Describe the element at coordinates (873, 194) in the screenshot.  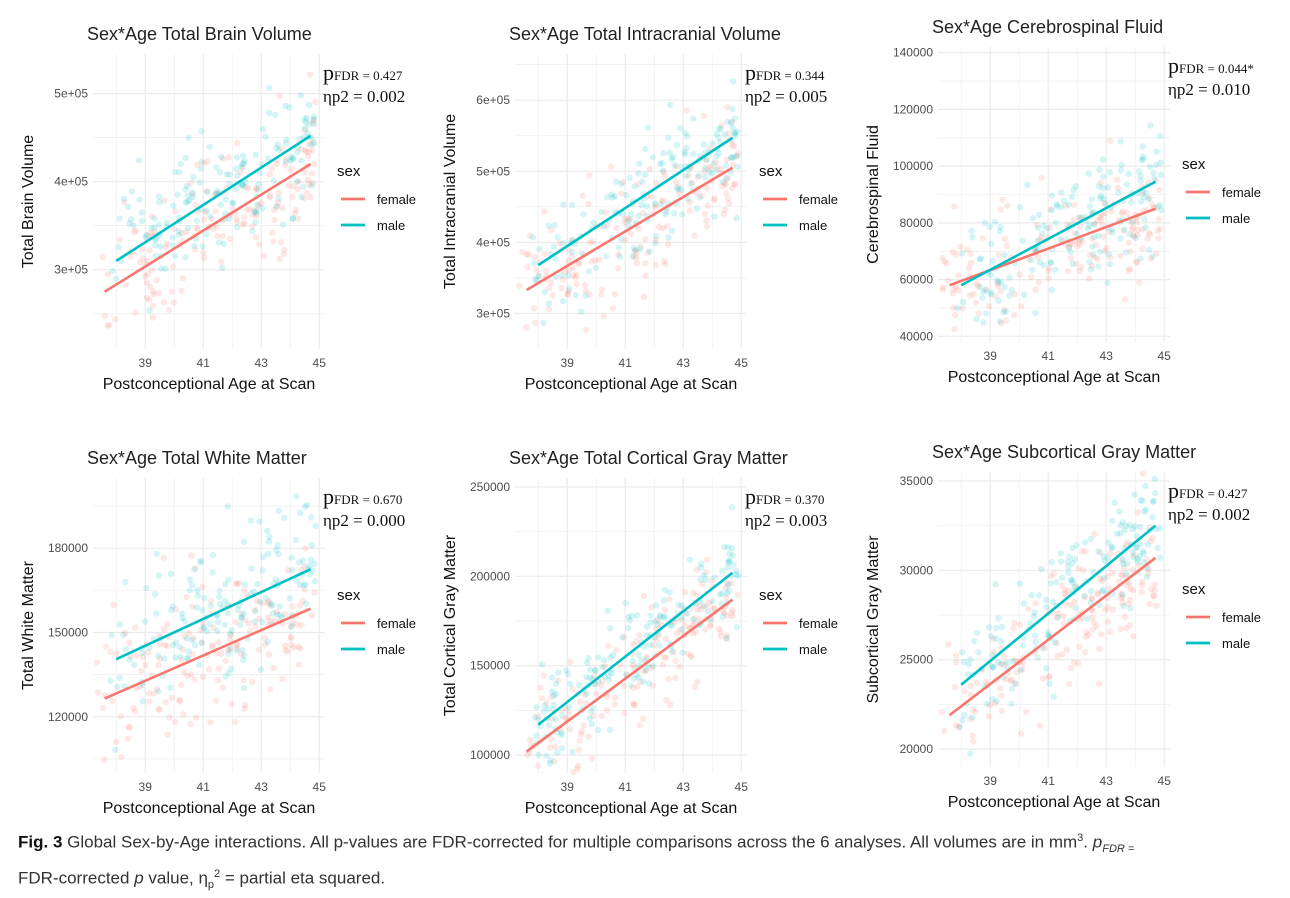
I see `y-axis-label: Cerebrospinal Fluid` at that location.